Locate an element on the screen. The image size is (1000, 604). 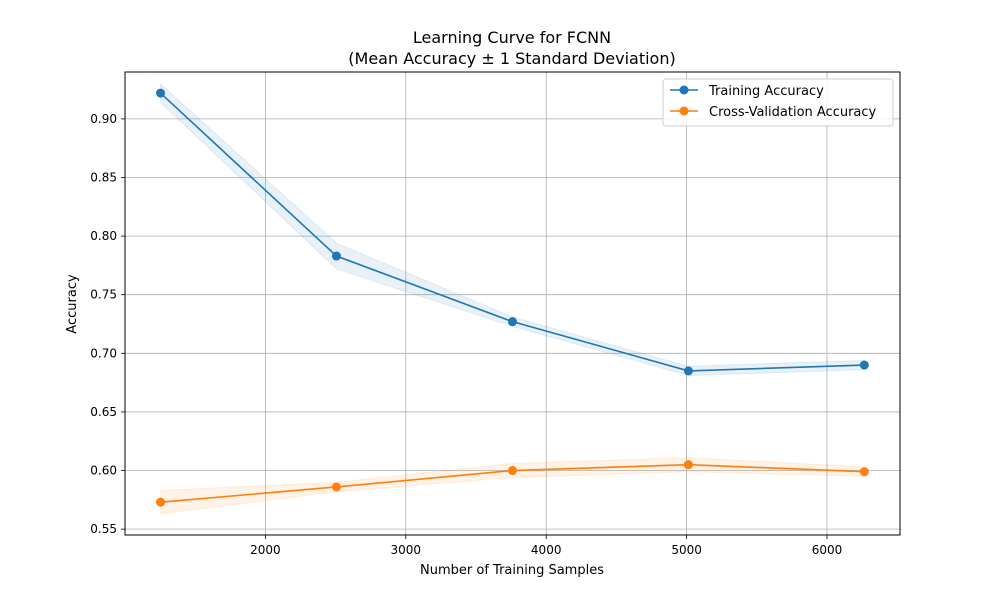
legend-marker-cross-validation is located at coordinates (684, 111).